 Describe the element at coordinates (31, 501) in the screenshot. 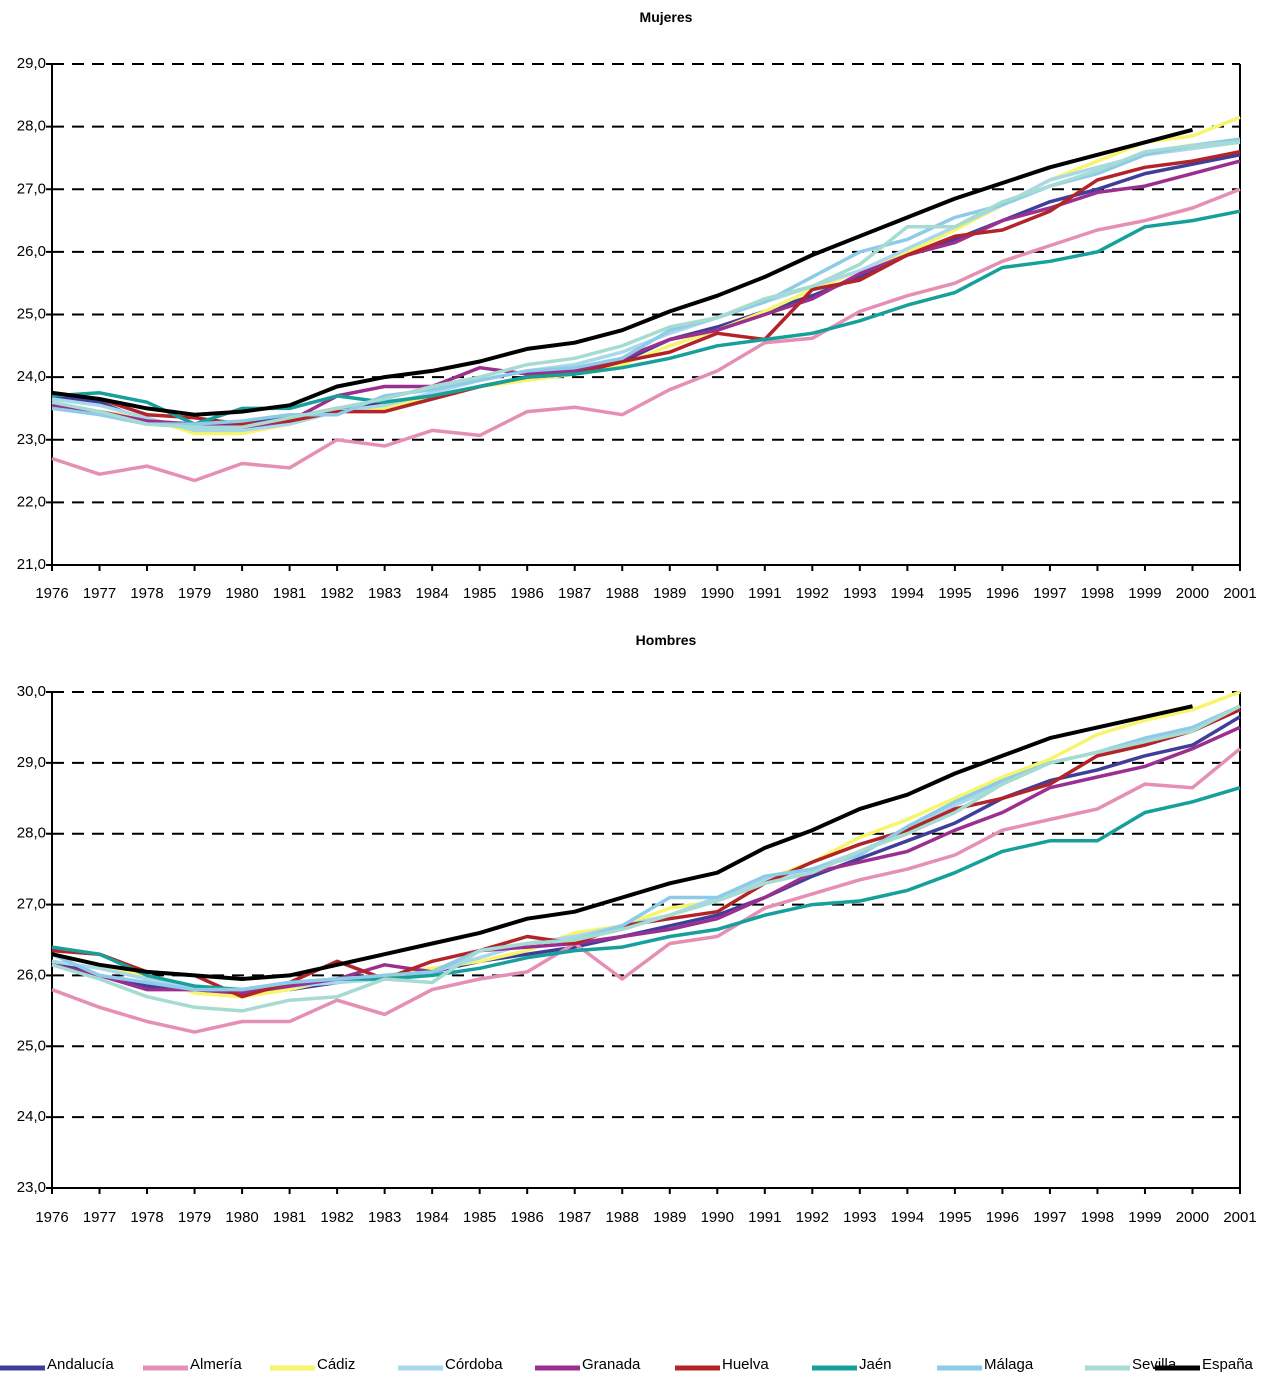

I see `y-tick-label: 22,0` at that location.